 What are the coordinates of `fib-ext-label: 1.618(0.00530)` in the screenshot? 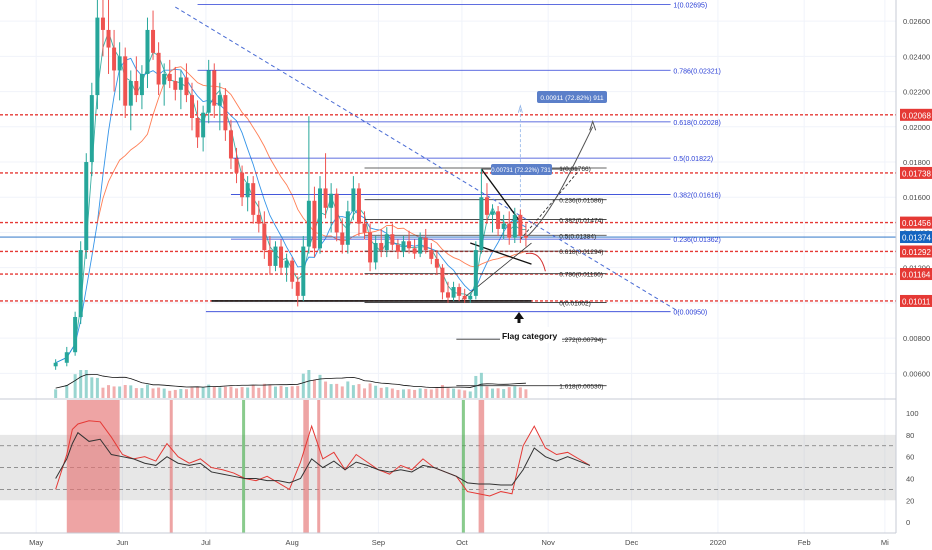 It's located at (581, 387).